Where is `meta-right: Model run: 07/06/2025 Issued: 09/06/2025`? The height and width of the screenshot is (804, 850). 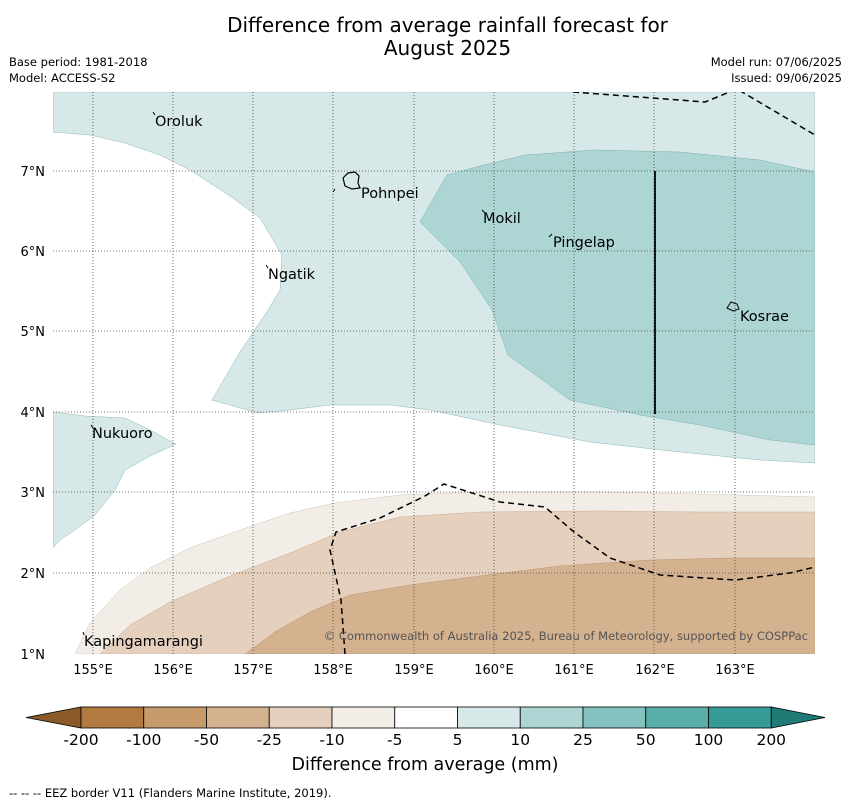 meta-right: Model run: 07/06/2025 Issued: 09/06/2025 is located at coordinates (776, 70).